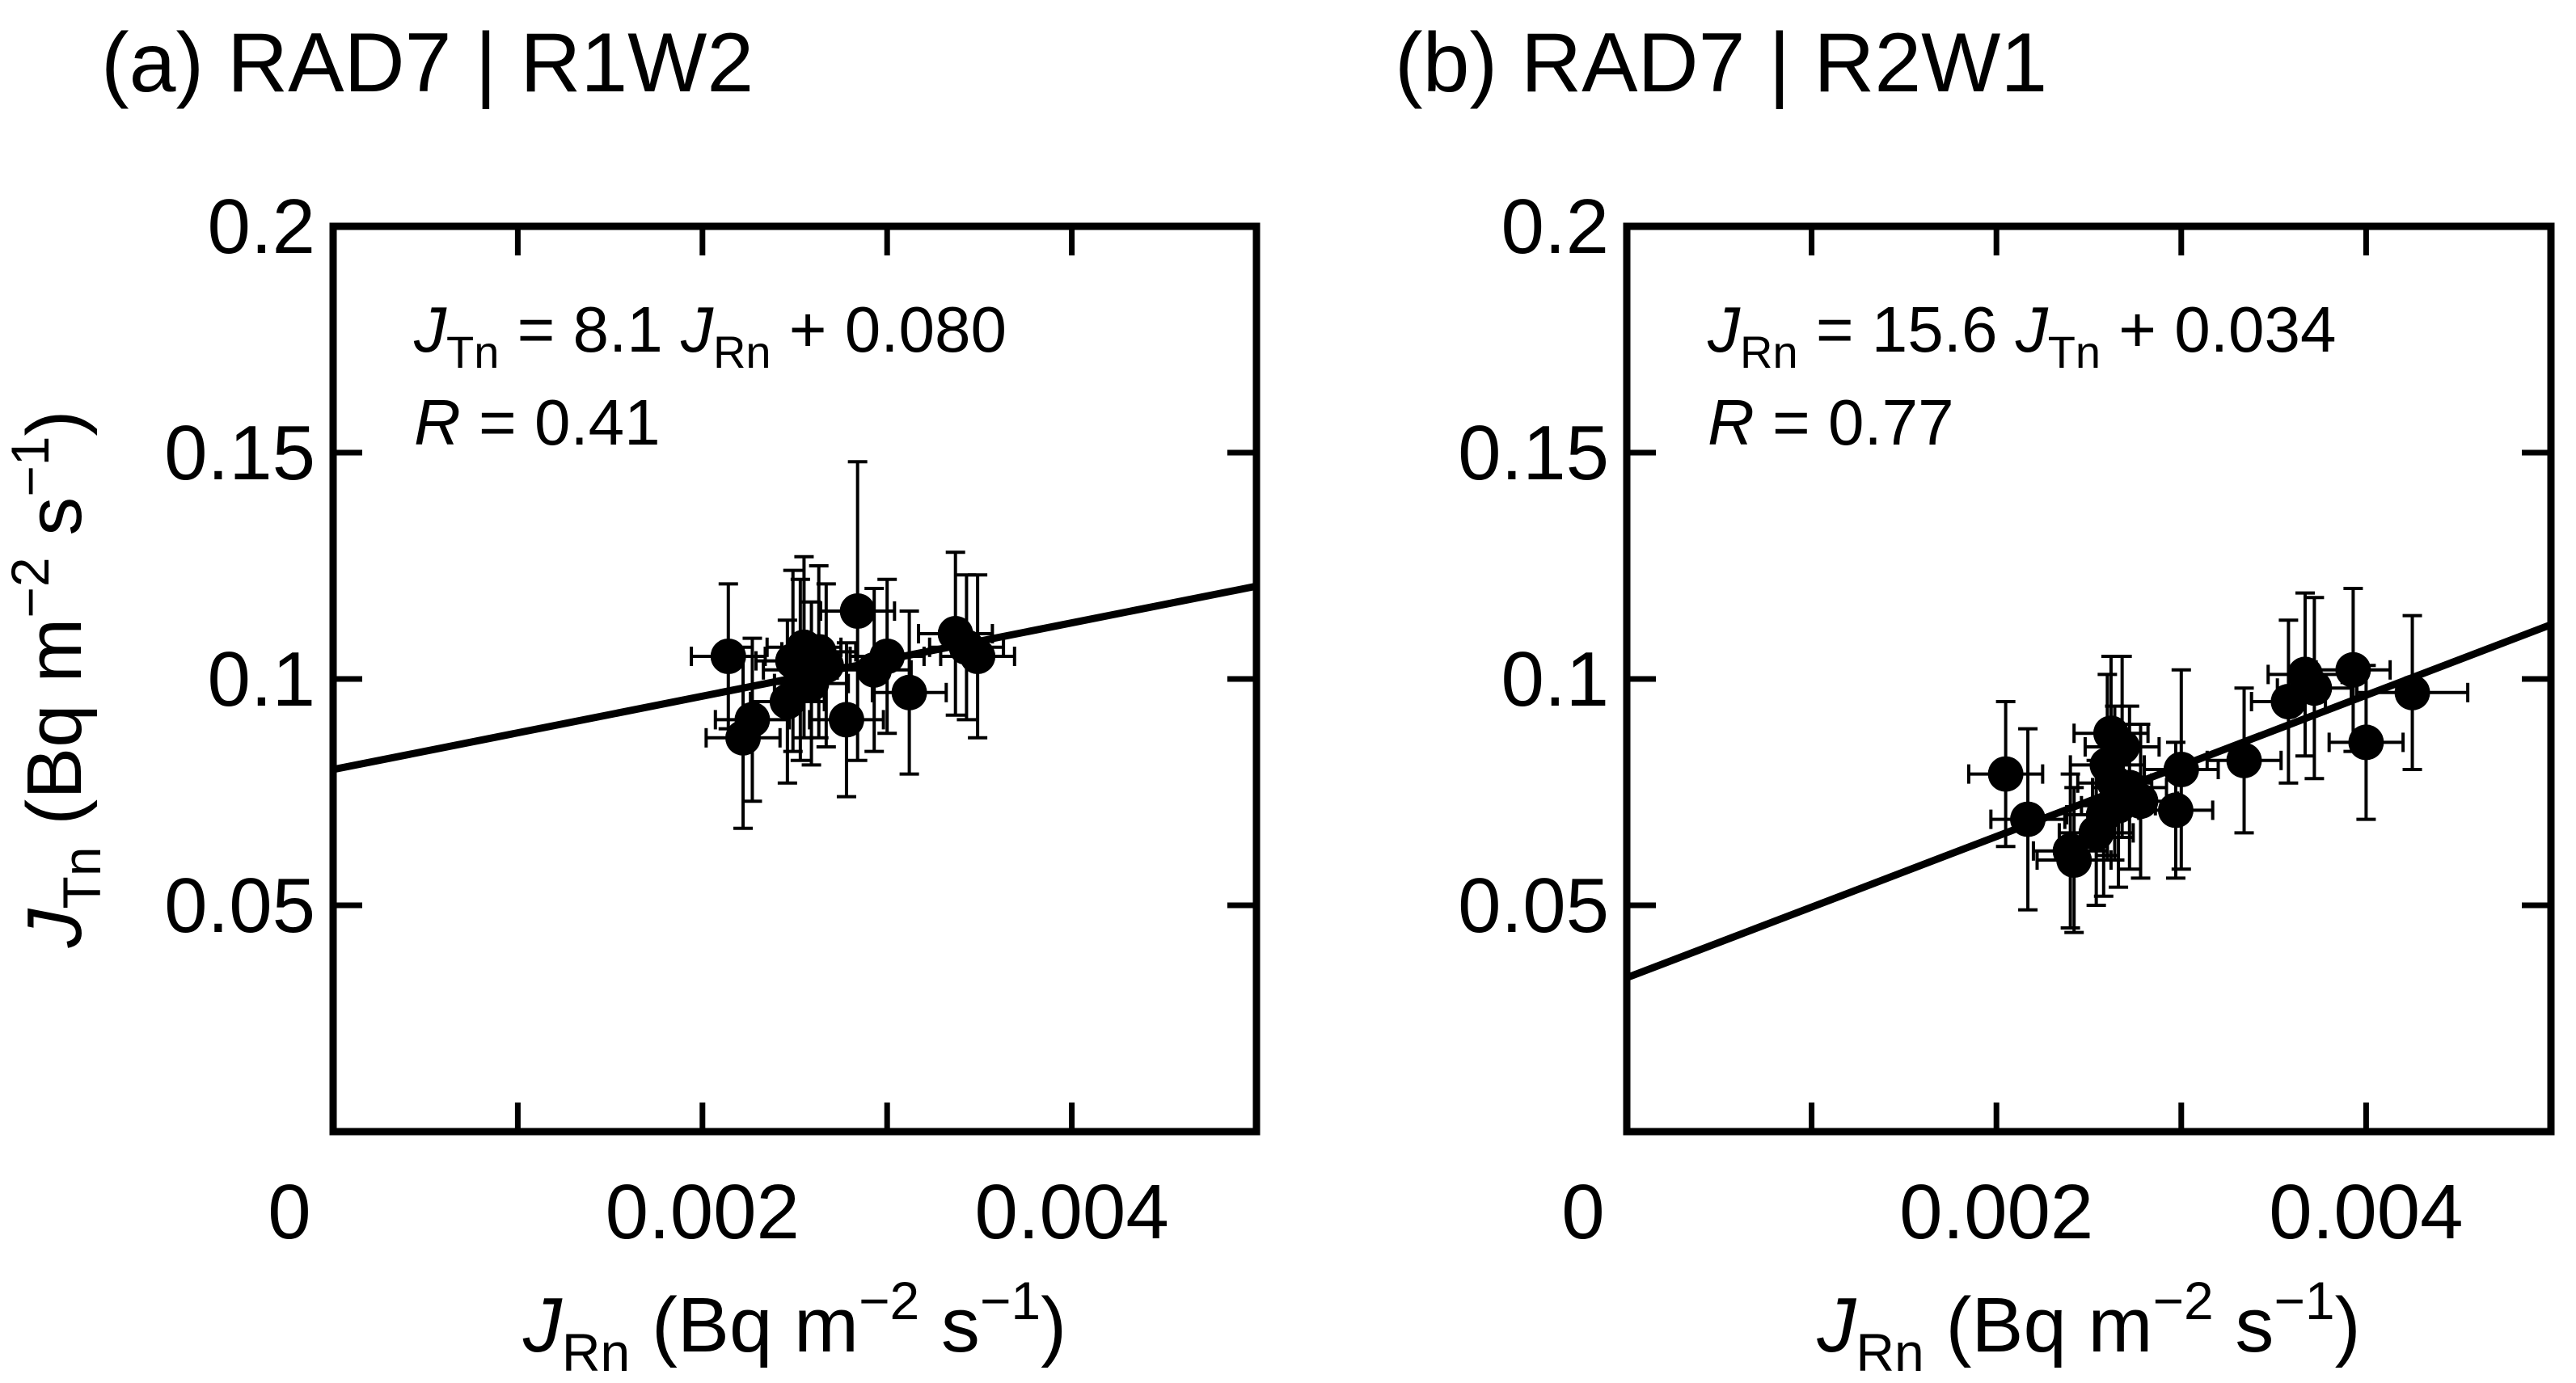 This screenshot has width=2576, height=1383. What do you see at coordinates (427, 63) in the screenshot?
I see `chart-title: (a) RAD7 | R1W2` at bounding box center [427, 63].